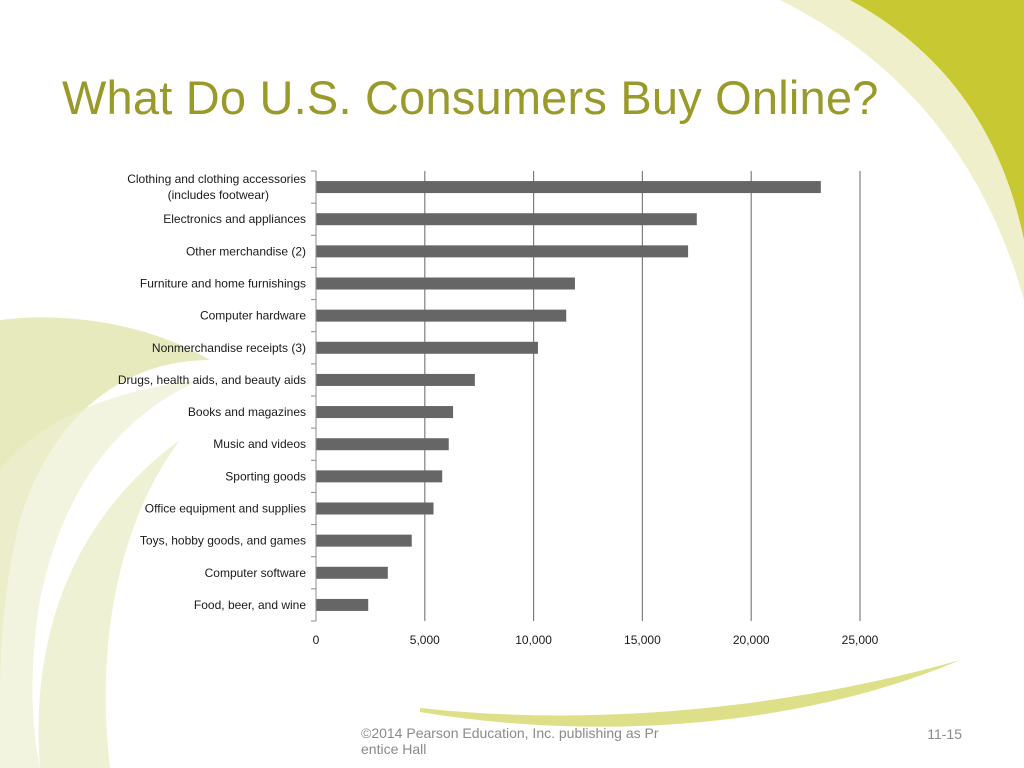 Image resolution: width=1024 pixels, height=768 pixels. What do you see at coordinates (860, 640) in the screenshot?
I see `x-tick-label: 25,000` at bounding box center [860, 640].